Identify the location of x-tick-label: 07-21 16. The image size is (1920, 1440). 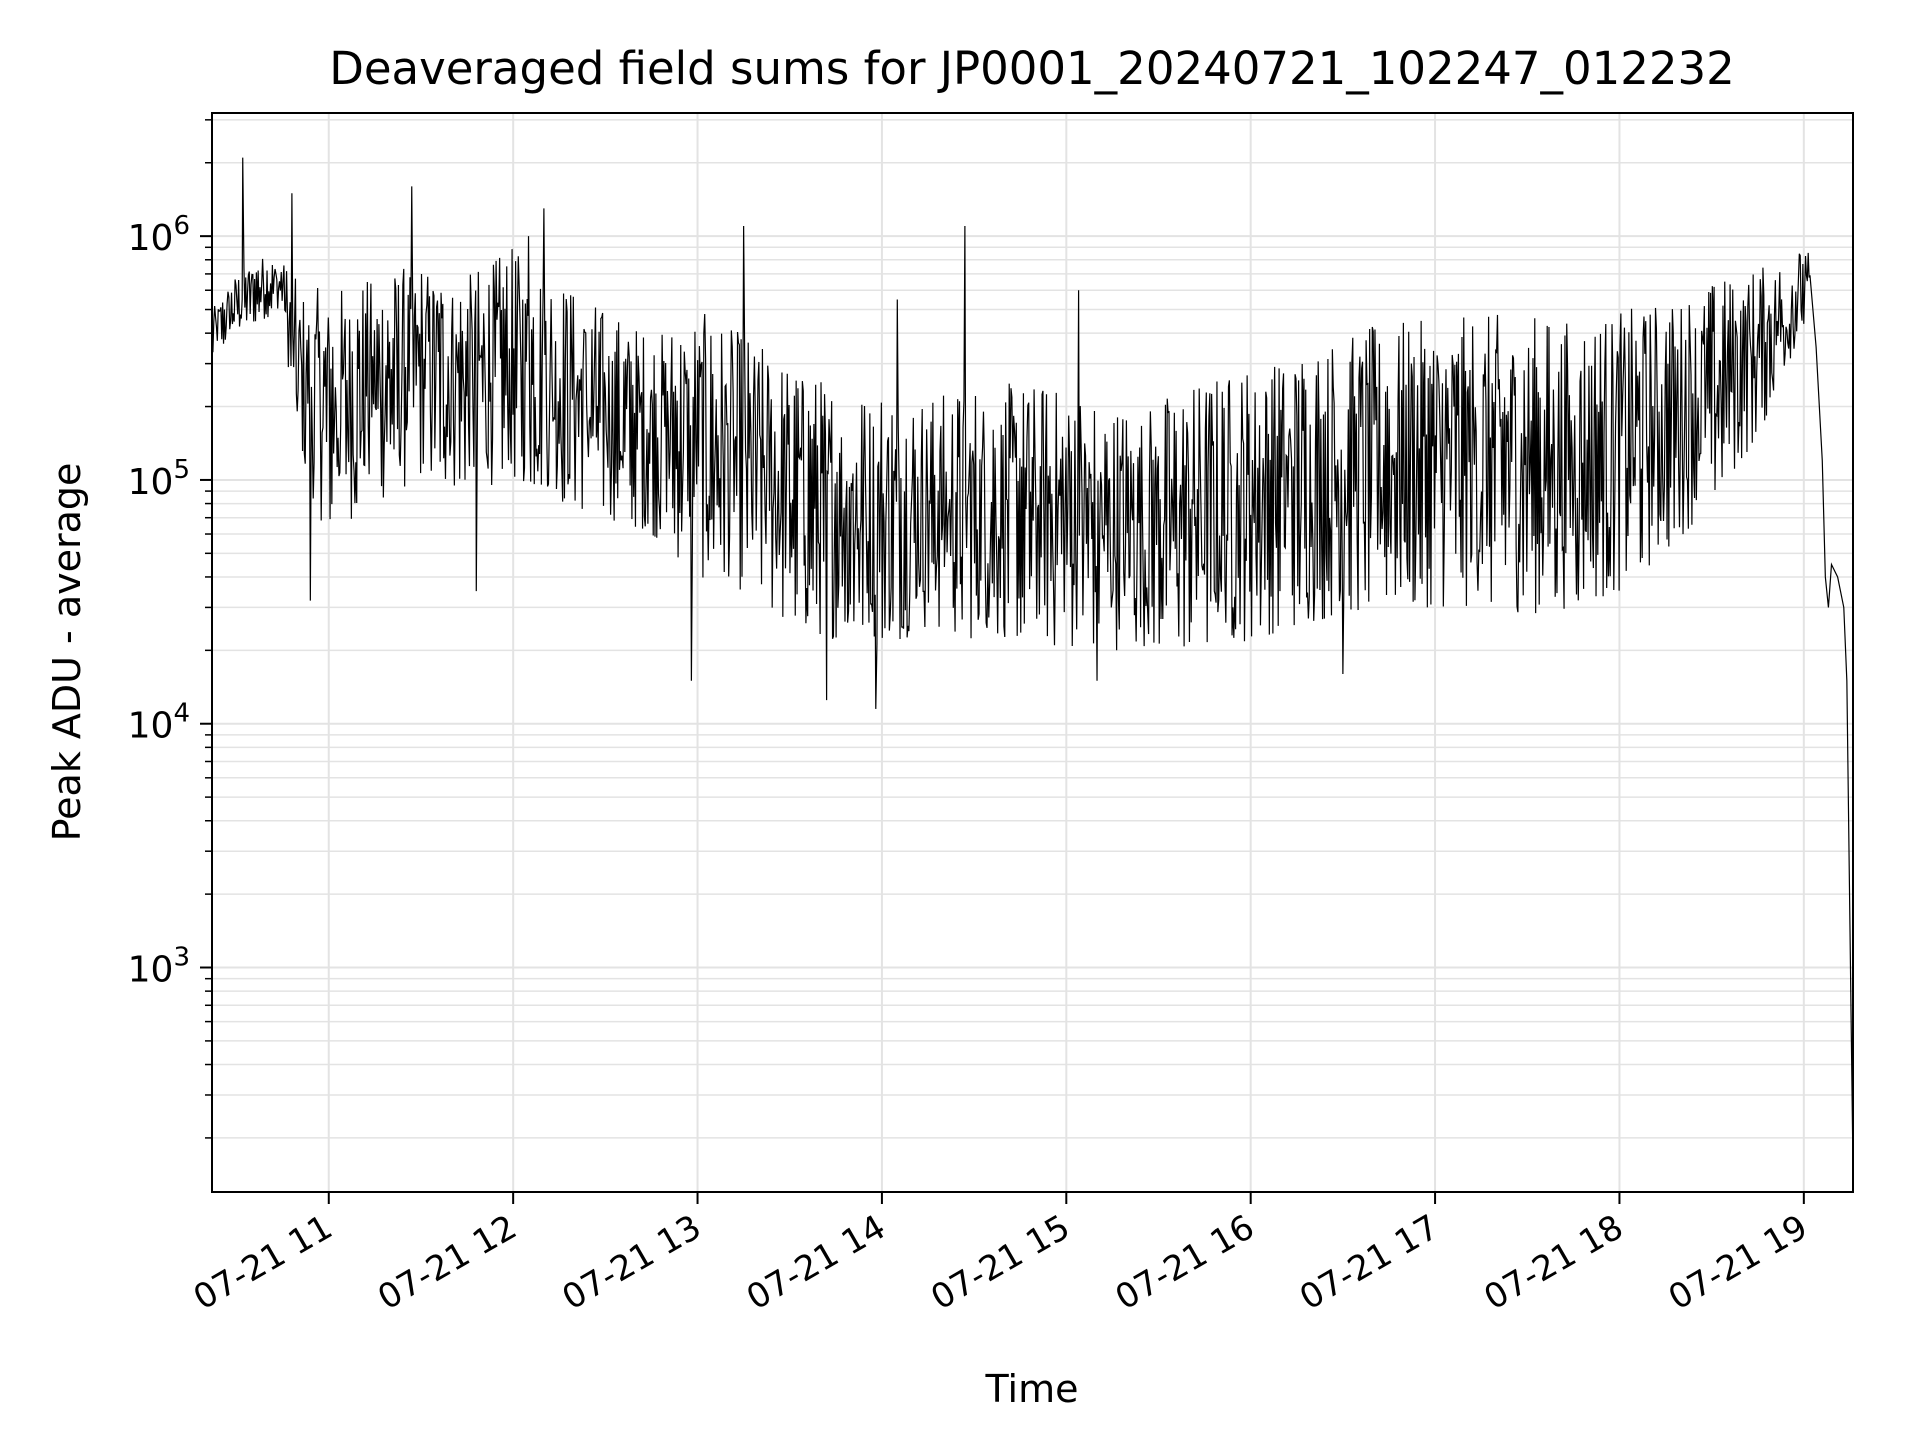
(1185, 1262).